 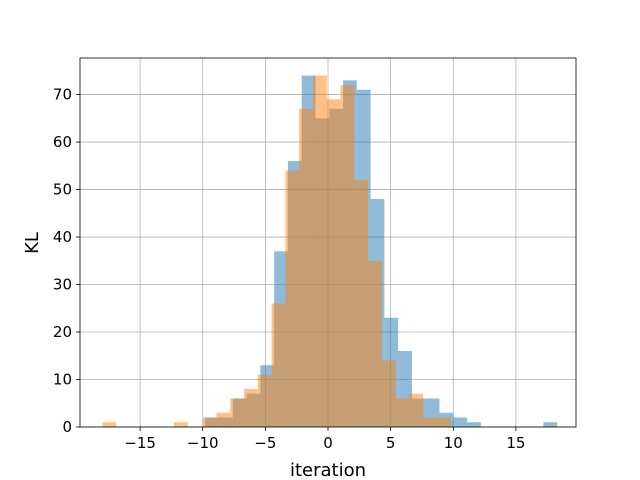 What do you see at coordinates (62, 332) in the screenshot?
I see `y-tick-label: 20` at bounding box center [62, 332].